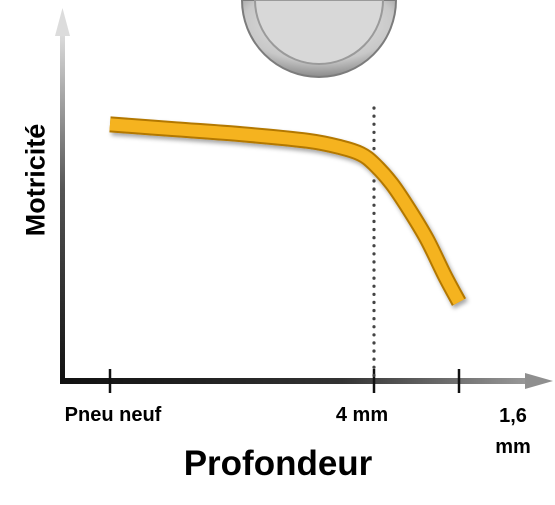 This screenshot has width=555, height=505. What do you see at coordinates (539, 381) in the screenshot?
I see `x-axis-arrow` at bounding box center [539, 381].